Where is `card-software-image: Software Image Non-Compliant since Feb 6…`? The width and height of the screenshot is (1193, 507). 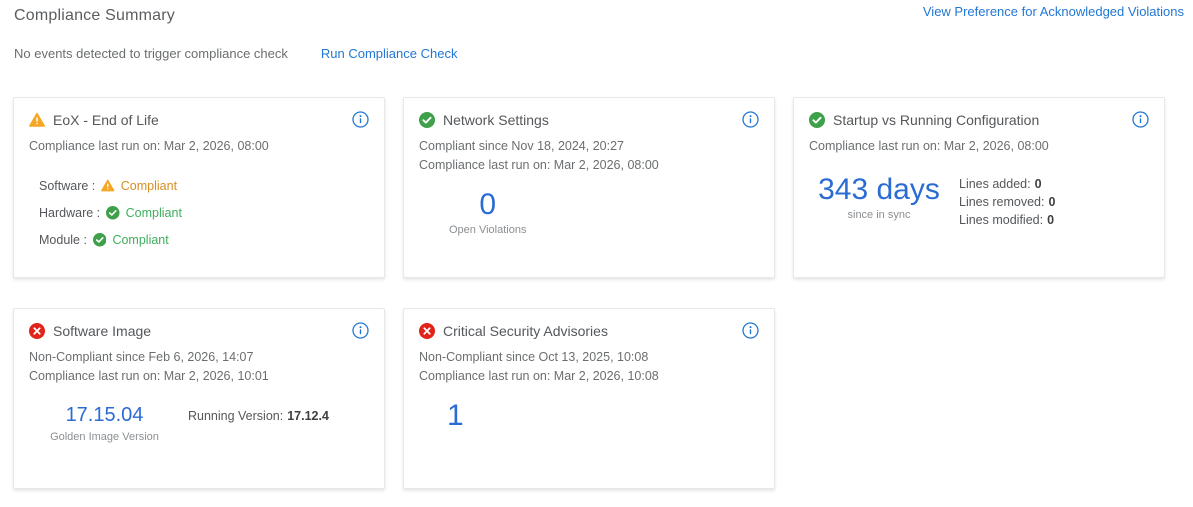 card-software-image: Software Image Non-Compliant since Feb 6… is located at coordinates (199, 398).